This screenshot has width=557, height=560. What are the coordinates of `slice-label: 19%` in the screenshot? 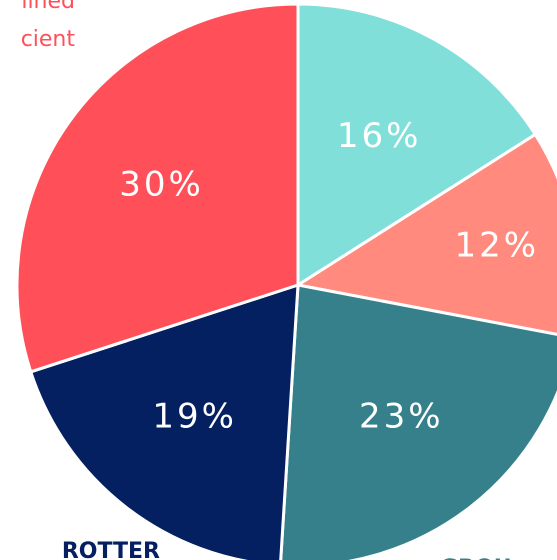 It's located at (194, 417).